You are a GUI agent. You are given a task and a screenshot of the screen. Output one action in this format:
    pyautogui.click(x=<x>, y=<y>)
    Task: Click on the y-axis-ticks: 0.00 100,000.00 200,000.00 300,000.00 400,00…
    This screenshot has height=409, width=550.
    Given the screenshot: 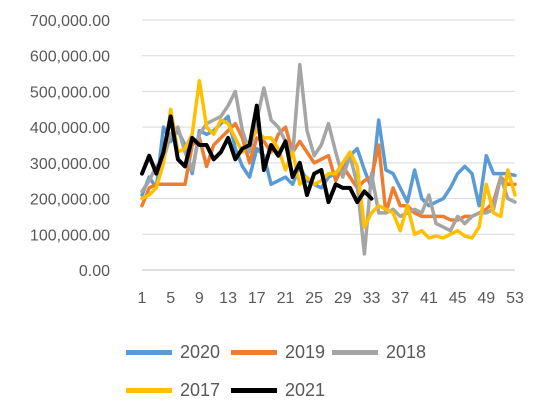 What is the action you would take?
    pyautogui.click(x=70, y=146)
    